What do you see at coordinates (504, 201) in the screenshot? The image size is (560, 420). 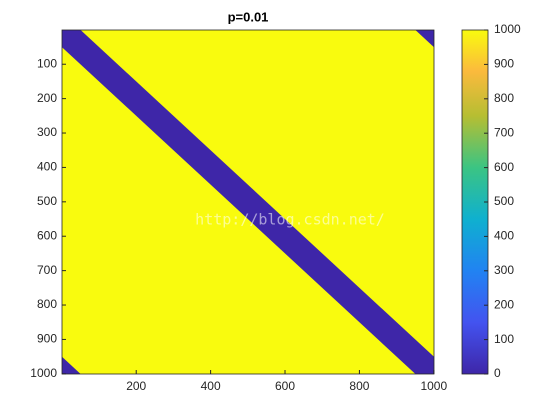 I see `colorbar-tick-label: 500` at bounding box center [504, 201].